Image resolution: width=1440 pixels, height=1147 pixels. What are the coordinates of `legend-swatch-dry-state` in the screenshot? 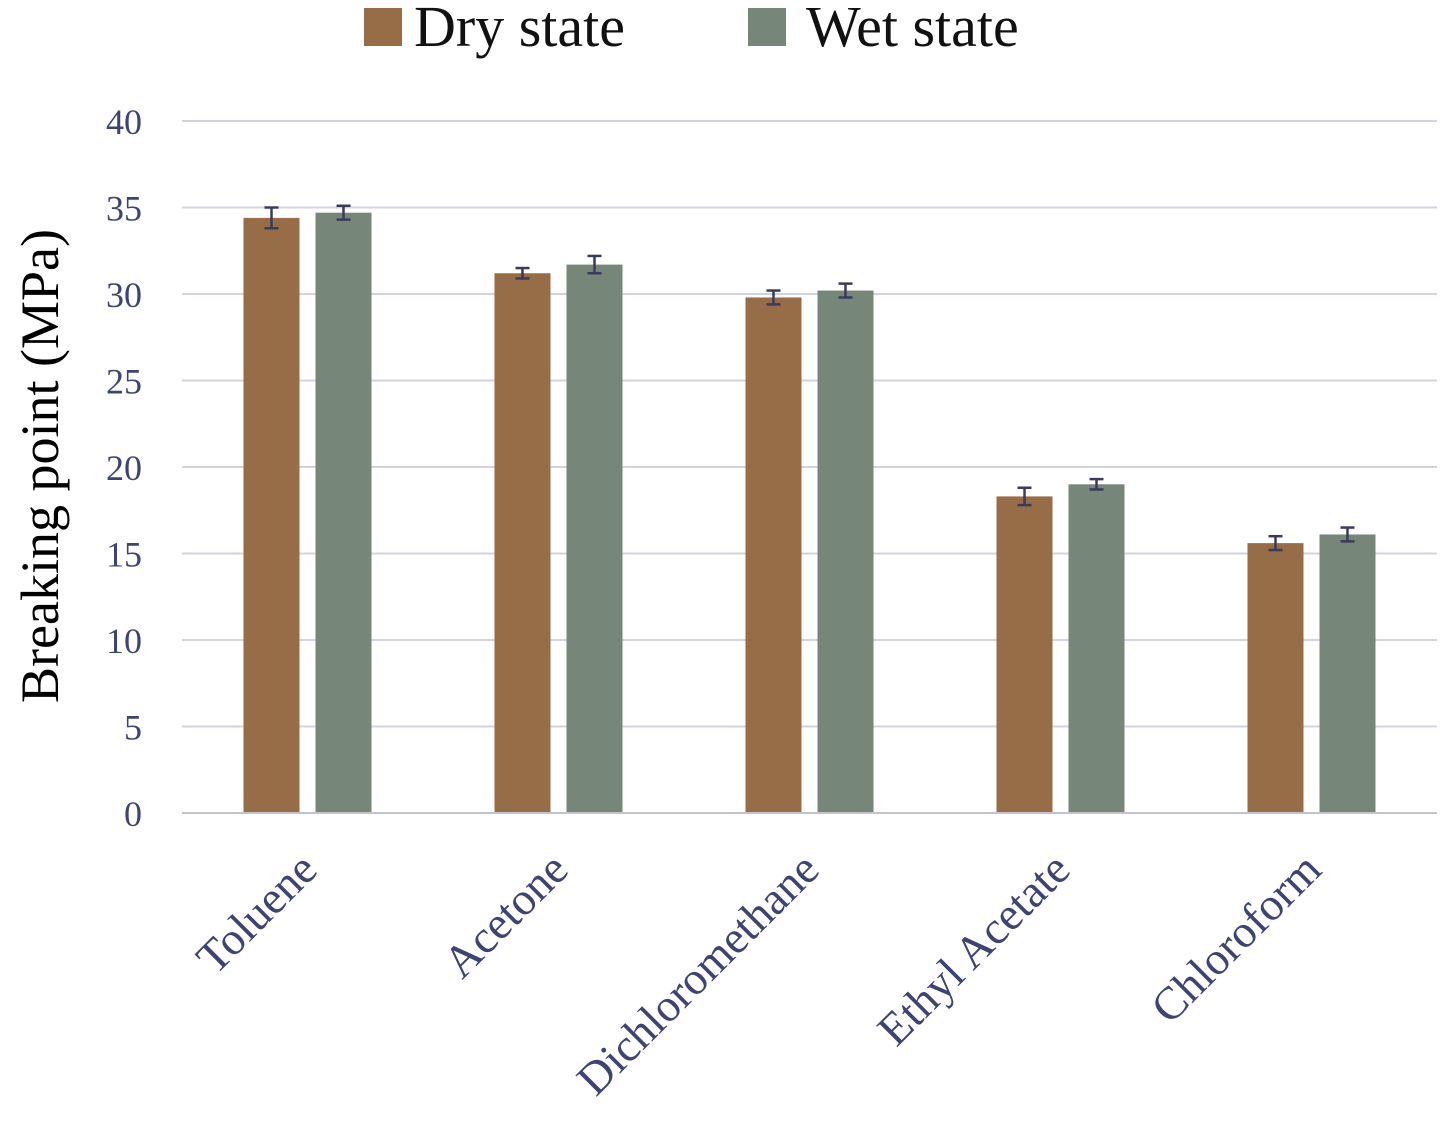 It's located at (383, 27).